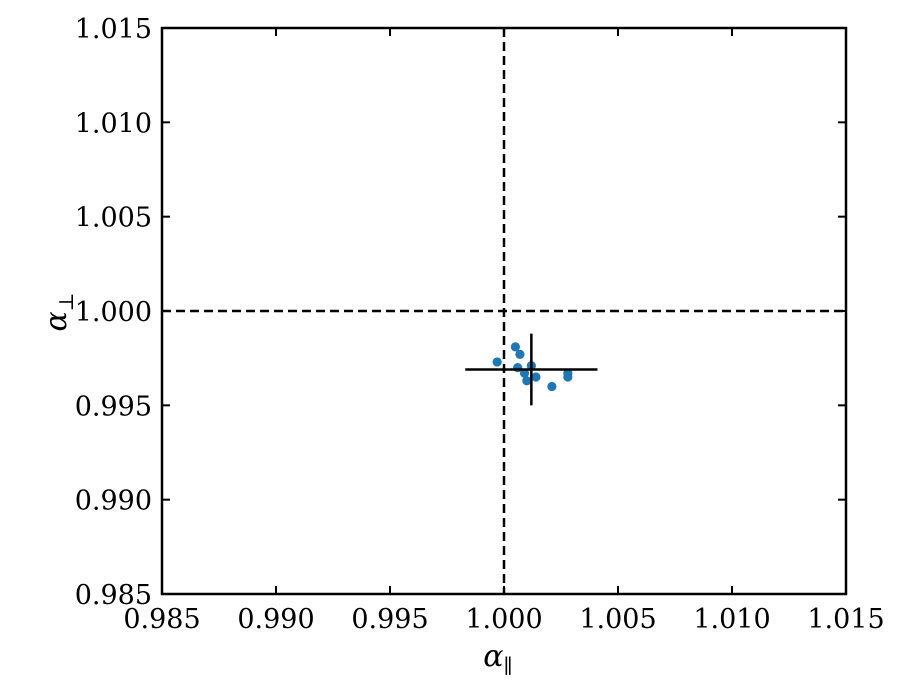 The width and height of the screenshot is (900, 700). I want to click on x-tick-label: 1.000, so click(503, 619).